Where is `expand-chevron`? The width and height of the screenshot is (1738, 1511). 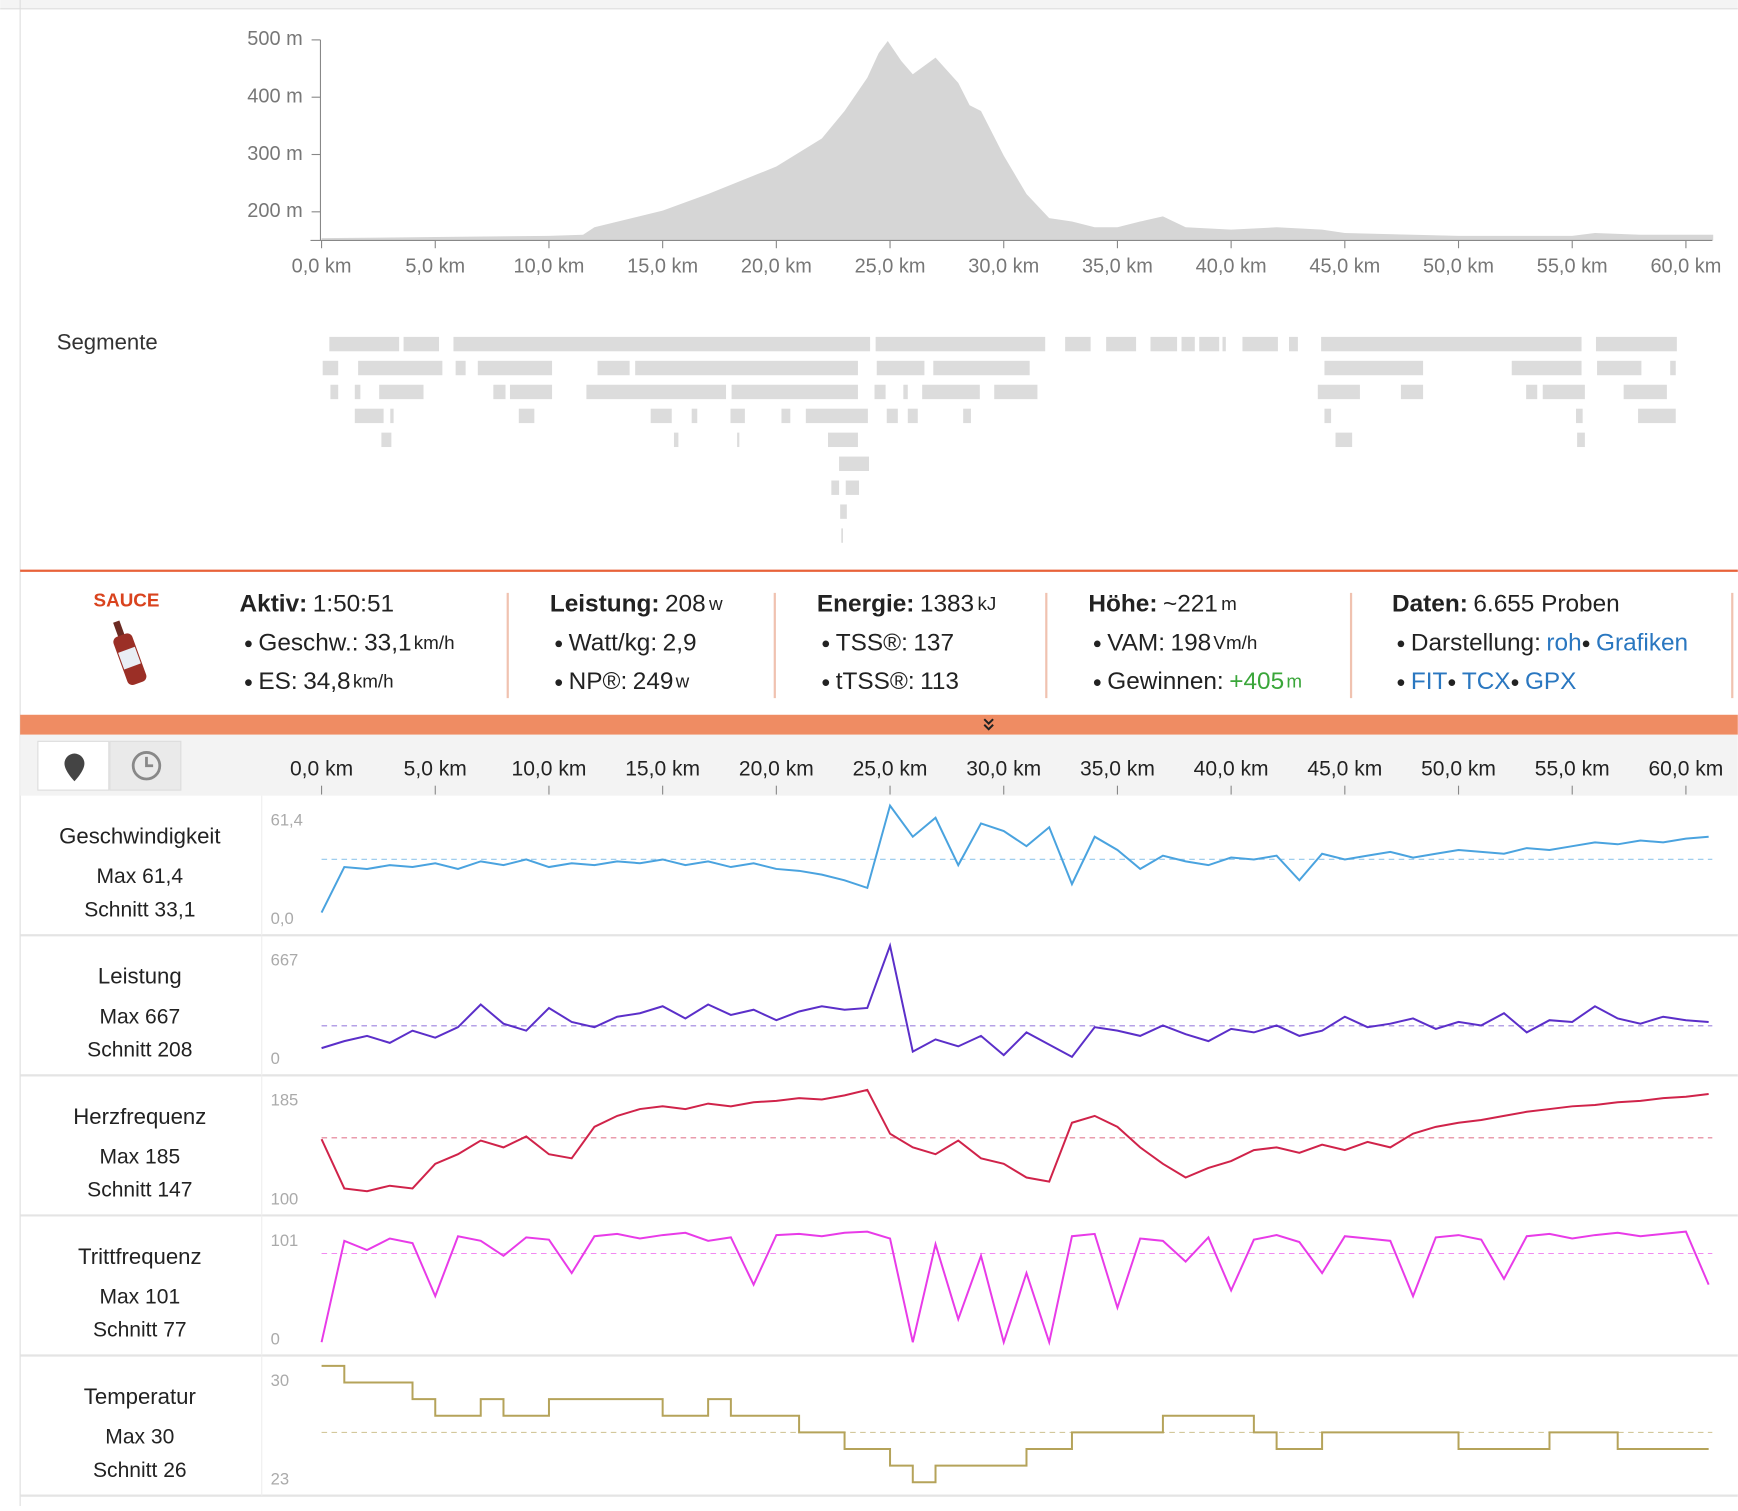 expand-chevron is located at coordinates (988, 724).